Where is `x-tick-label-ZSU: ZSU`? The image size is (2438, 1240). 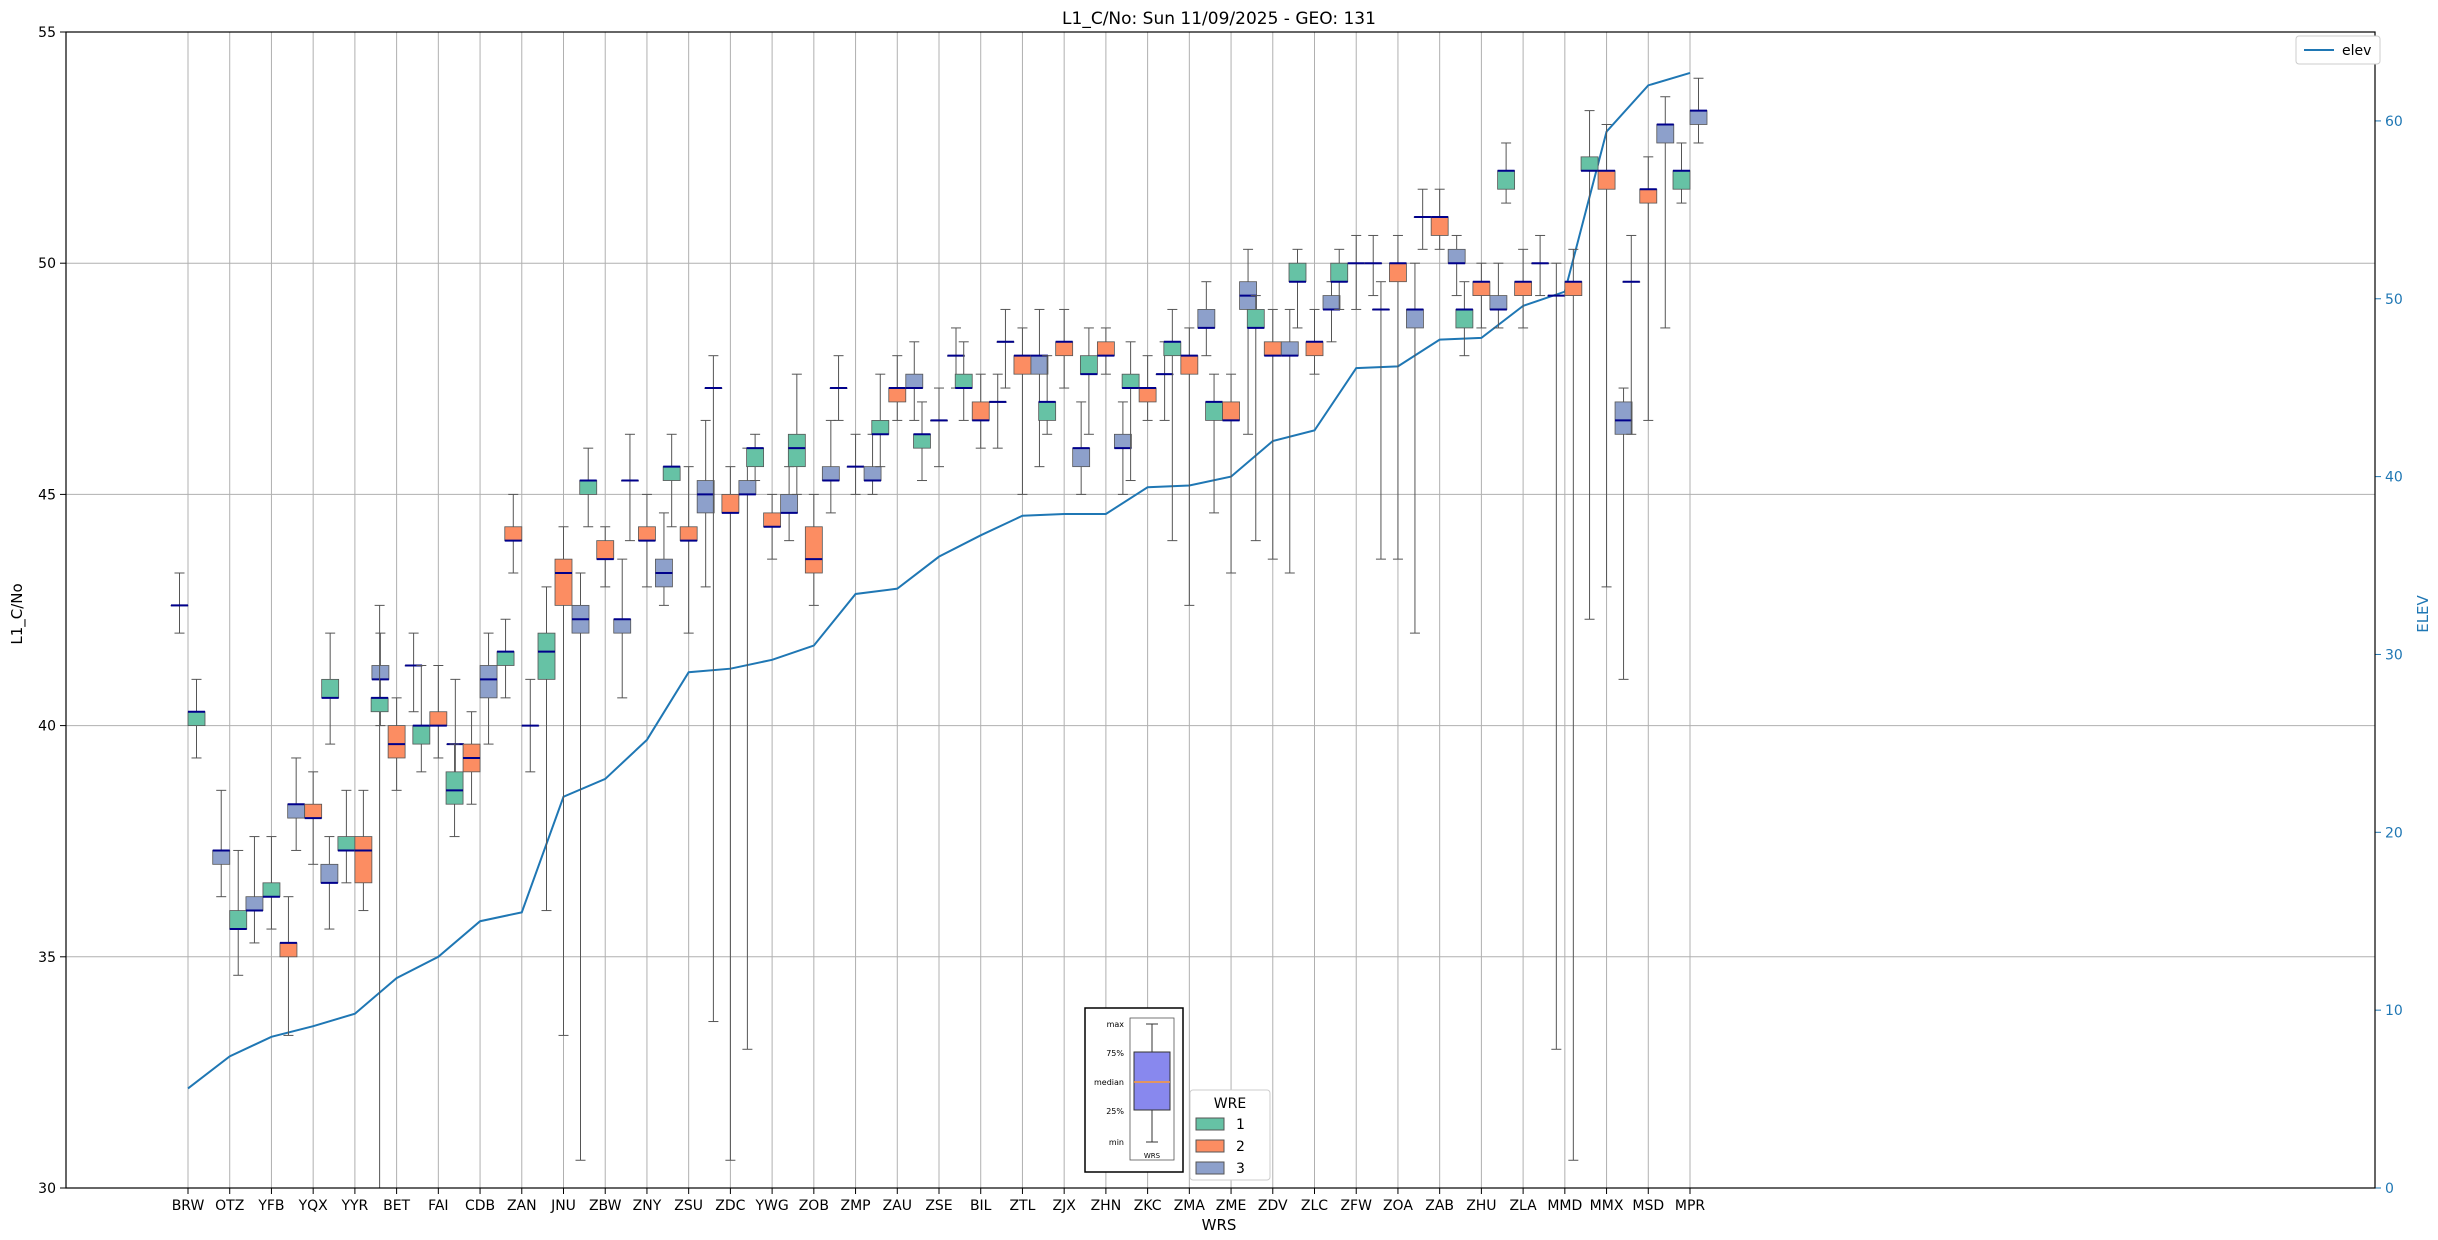
x-tick-label-ZSU: ZSU is located at coordinates (688, 1206).